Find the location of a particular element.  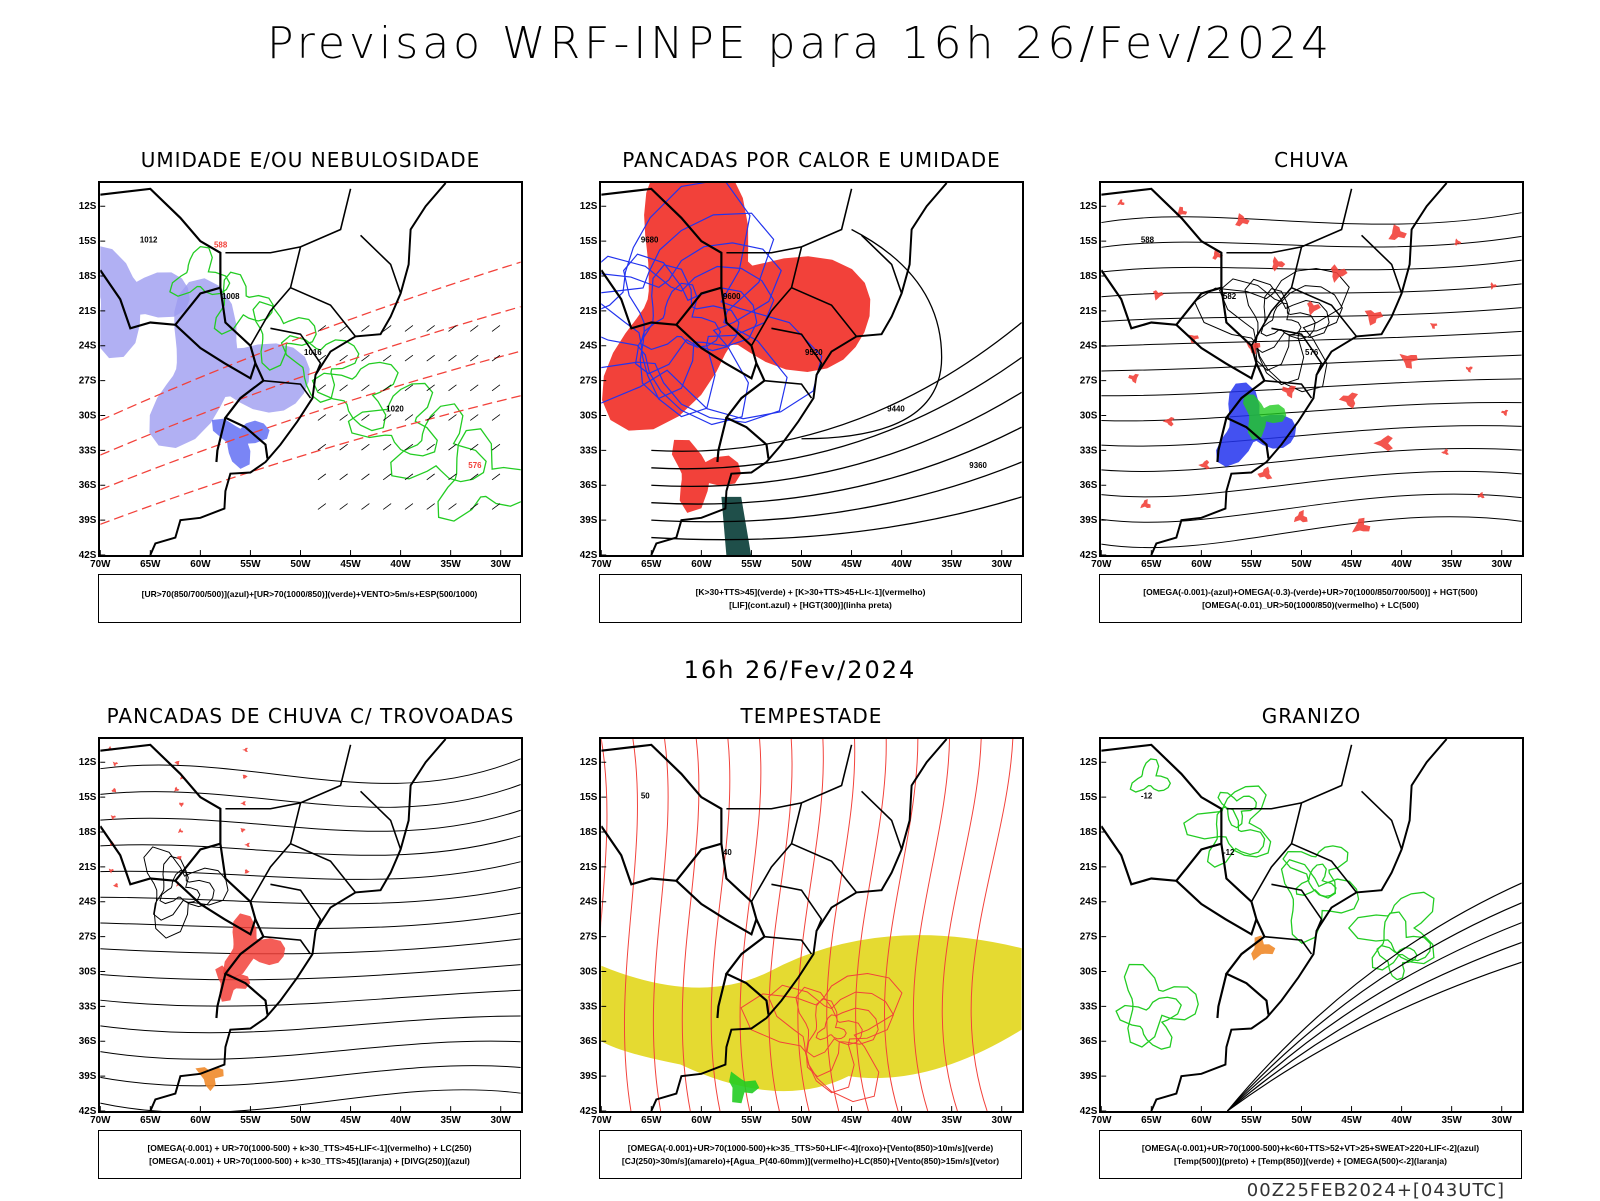

jet-stream-area-yellow is located at coordinates (811, 1013).